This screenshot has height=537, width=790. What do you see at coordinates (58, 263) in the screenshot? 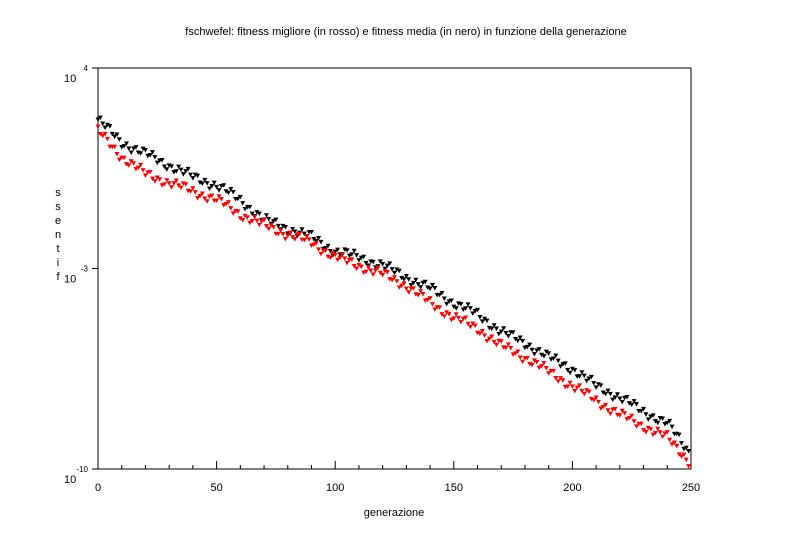
I see `y-axis-label-letter: i` at bounding box center [58, 263].